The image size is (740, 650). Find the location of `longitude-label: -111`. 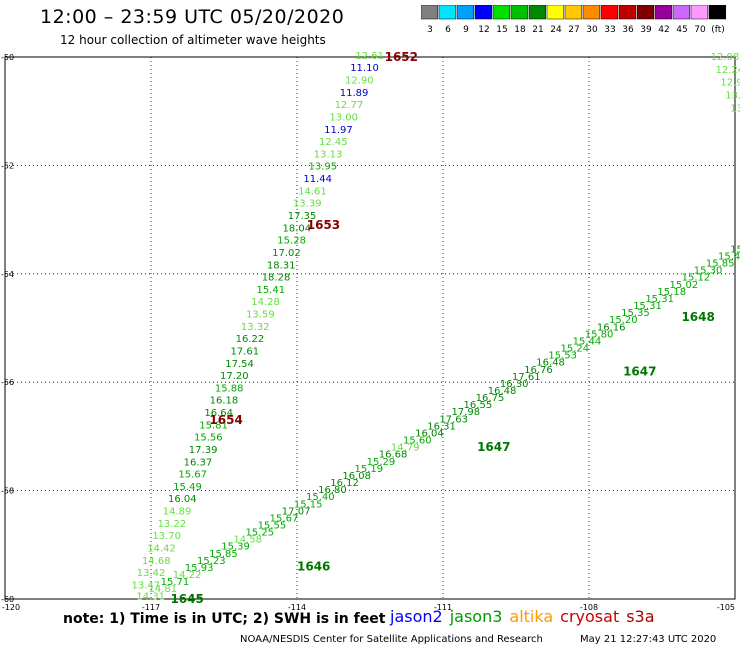

longitude-label: -111 is located at coordinates (443, 606).